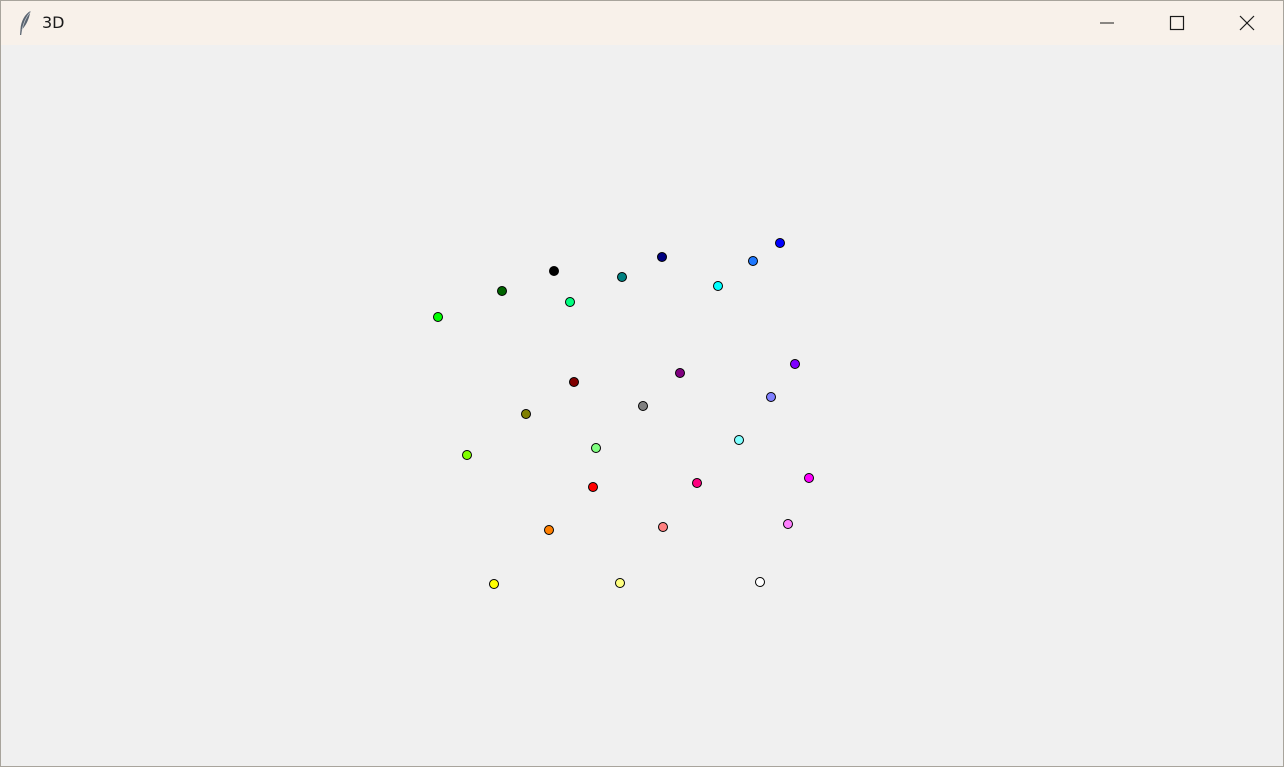 The height and width of the screenshot is (767, 1284). Describe the element at coordinates (25, 23) in the screenshot. I see `feather-icon` at that location.